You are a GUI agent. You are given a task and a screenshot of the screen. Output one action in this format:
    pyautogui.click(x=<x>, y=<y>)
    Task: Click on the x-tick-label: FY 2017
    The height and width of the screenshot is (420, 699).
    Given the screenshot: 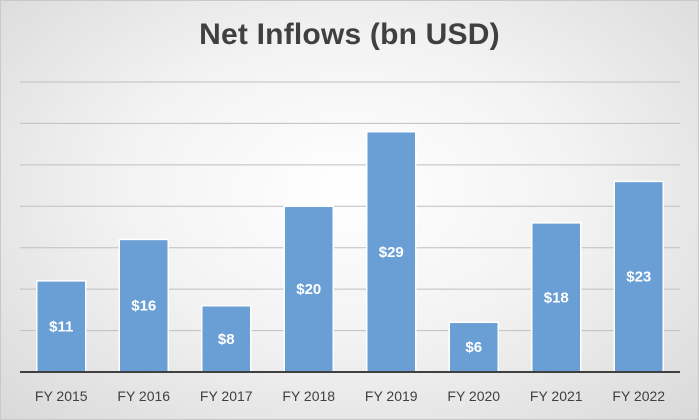 What is the action you would take?
    pyautogui.click(x=226, y=396)
    